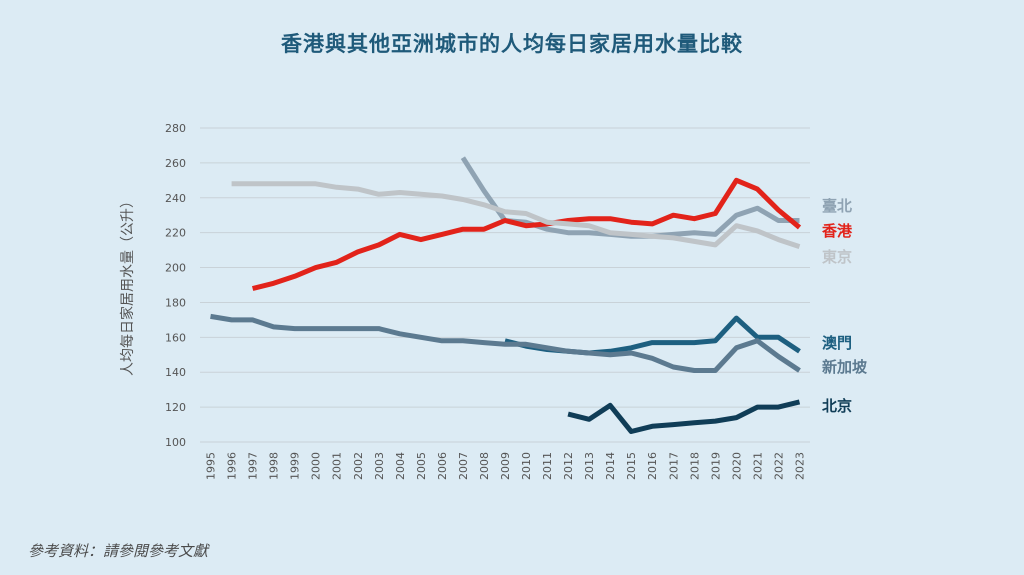  I want to click on x-tick-label: 2015, so click(631, 466).